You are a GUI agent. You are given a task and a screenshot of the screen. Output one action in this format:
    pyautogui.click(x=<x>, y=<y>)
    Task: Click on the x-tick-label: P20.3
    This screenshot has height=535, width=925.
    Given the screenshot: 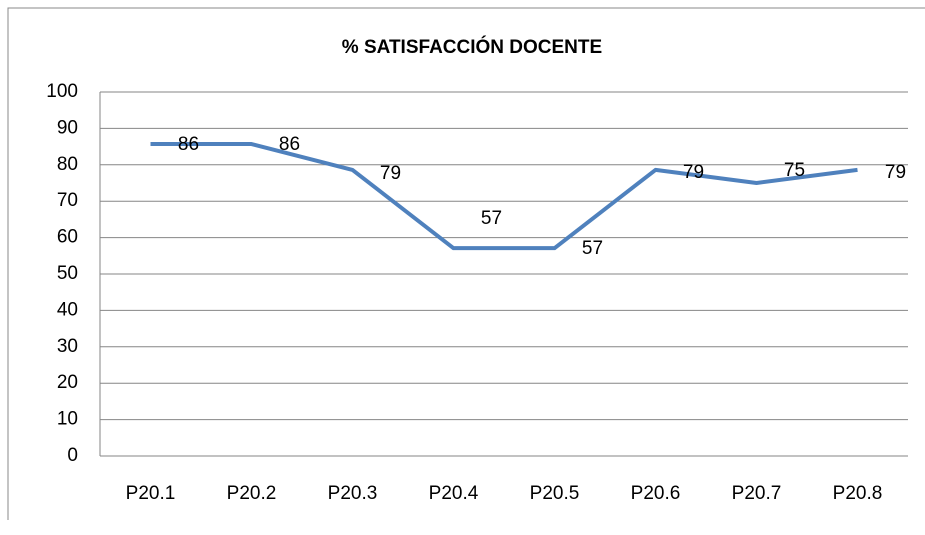 What is the action you would take?
    pyautogui.click(x=353, y=493)
    